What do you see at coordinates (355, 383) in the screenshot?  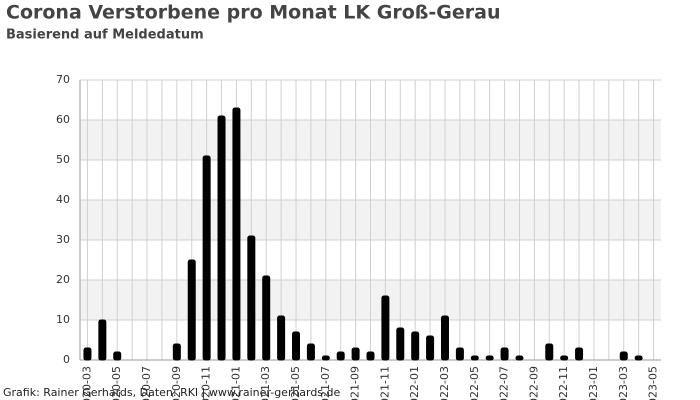 I see `x-tick-label: 2021-09` at bounding box center [355, 383].